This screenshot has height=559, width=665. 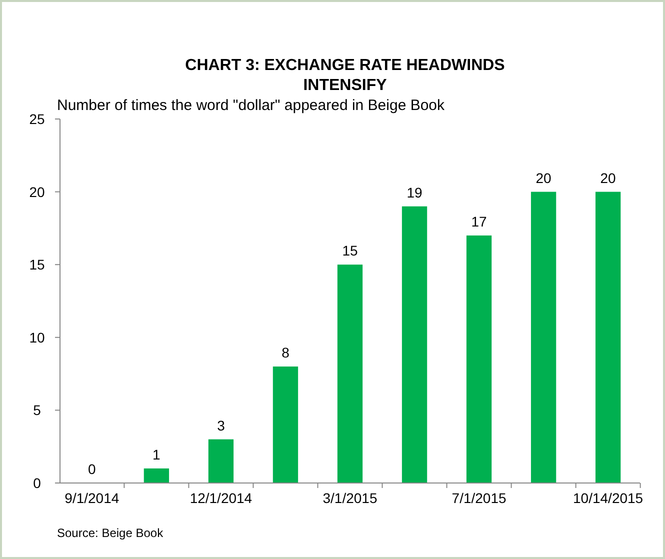 What do you see at coordinates (37, 264) in the screenshot?
I see `y-tick-label: 15` at bounding box center [37, 264].